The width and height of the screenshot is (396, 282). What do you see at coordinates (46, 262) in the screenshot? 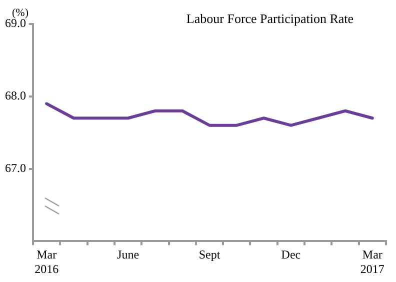
I see `x-tick-label: Mar 2016` at bounding box center [46, 262].